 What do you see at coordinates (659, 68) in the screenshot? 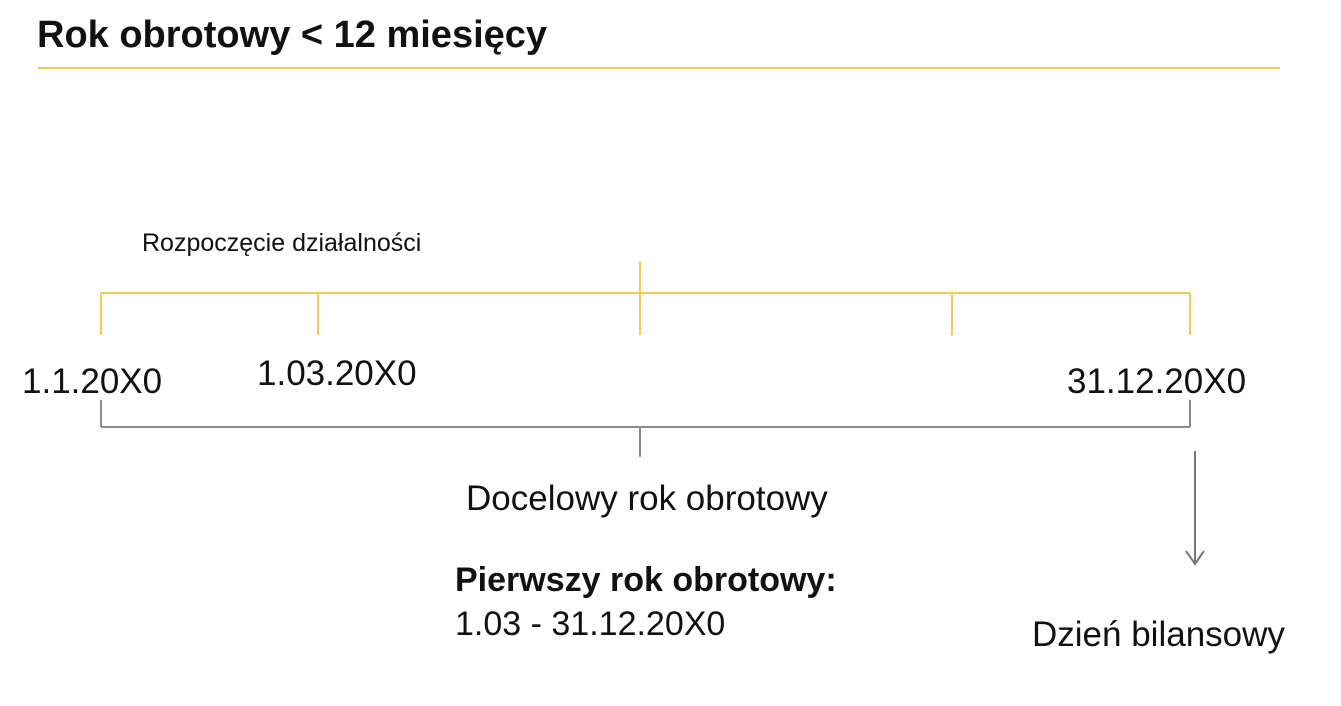
I see `title-underline` at bounding box center [659, 68].